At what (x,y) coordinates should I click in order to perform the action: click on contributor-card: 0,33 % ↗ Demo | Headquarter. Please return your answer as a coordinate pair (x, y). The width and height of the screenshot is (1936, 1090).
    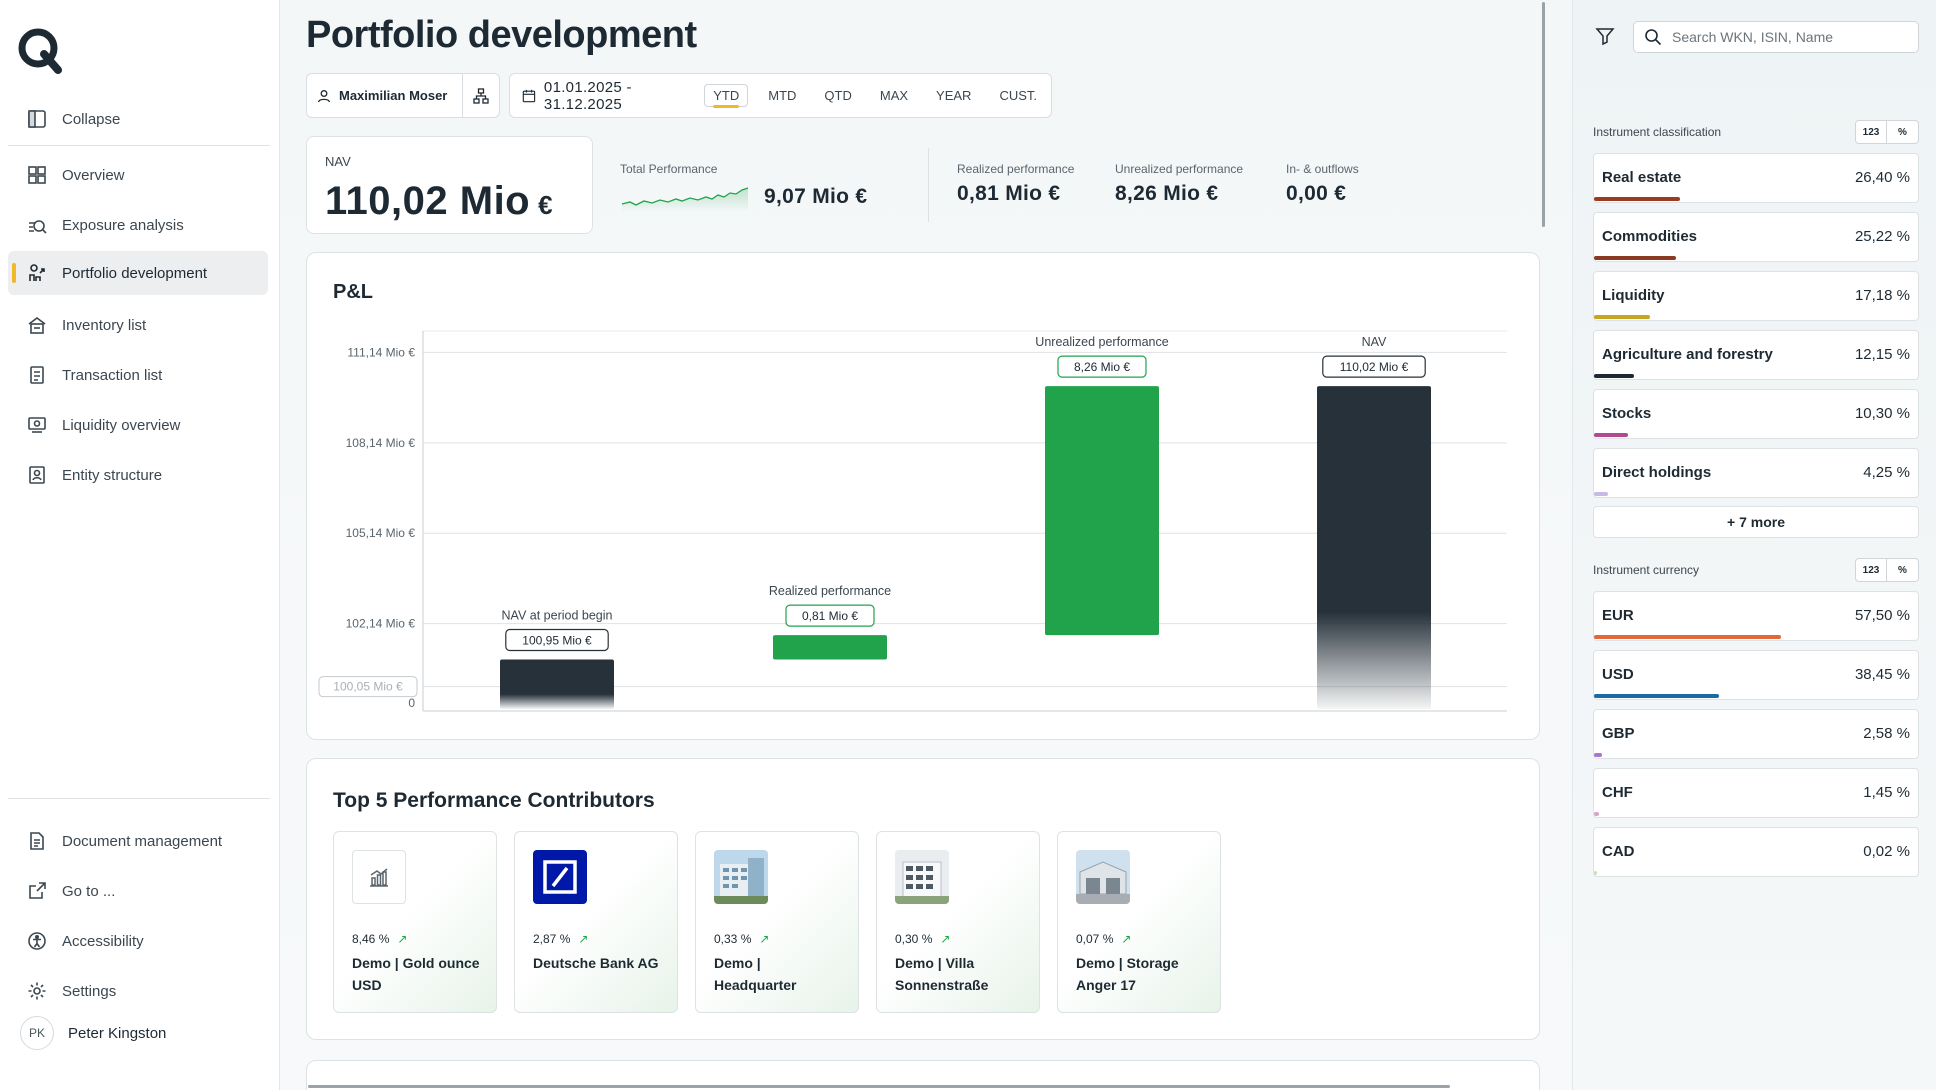
    Looking at the image, I should click on (777, 922).